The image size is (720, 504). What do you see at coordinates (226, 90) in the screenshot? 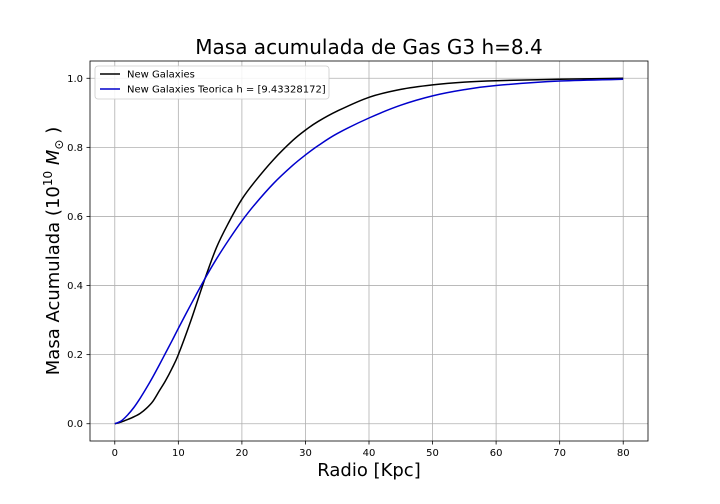
I see `legend-label-teorica: New Galaxies Teorica h = [9.43328172]` at bounding box center [226, 90].